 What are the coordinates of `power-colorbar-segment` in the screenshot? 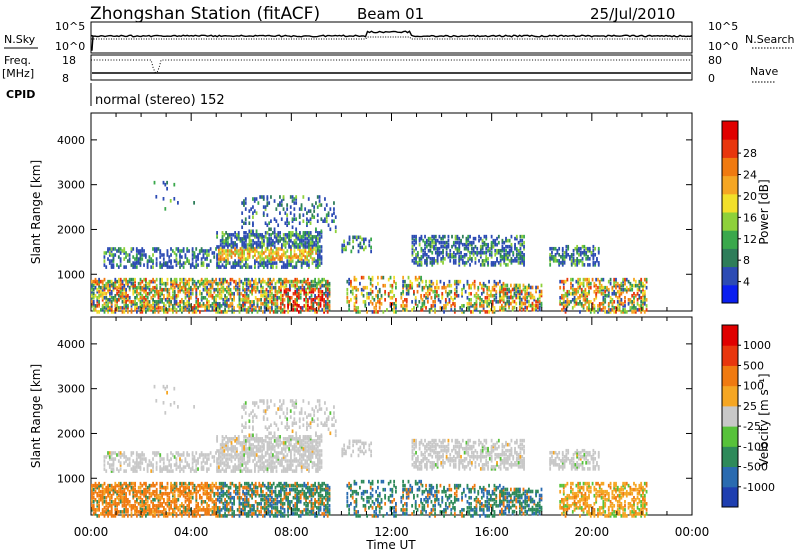 It's located at (730, 130).